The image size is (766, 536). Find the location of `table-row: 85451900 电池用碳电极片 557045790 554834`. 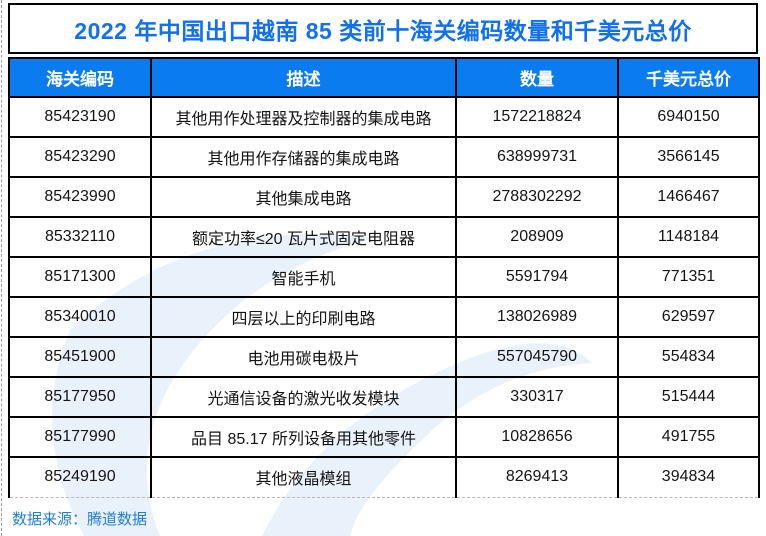

table-row: 85451900 电池用碳电极片 557045790 554834 is located at coordinates (384, 357).